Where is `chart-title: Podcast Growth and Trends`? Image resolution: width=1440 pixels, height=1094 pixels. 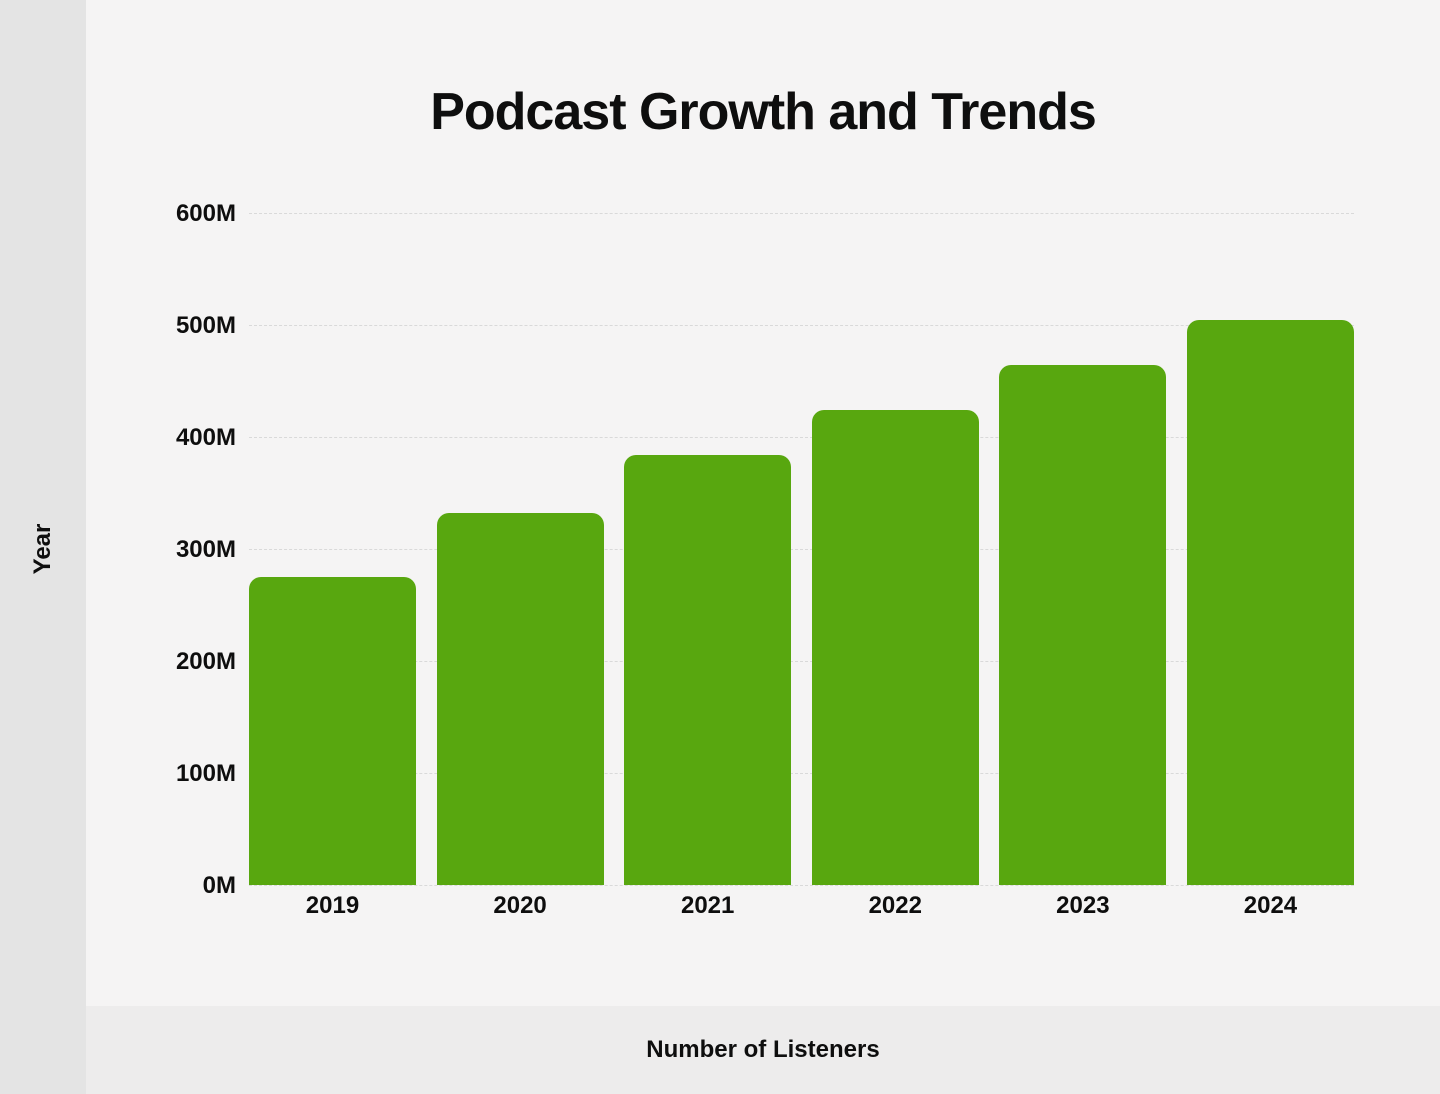 chart-title: Podcast Growth and Trends is located at coordinates (763, 112).